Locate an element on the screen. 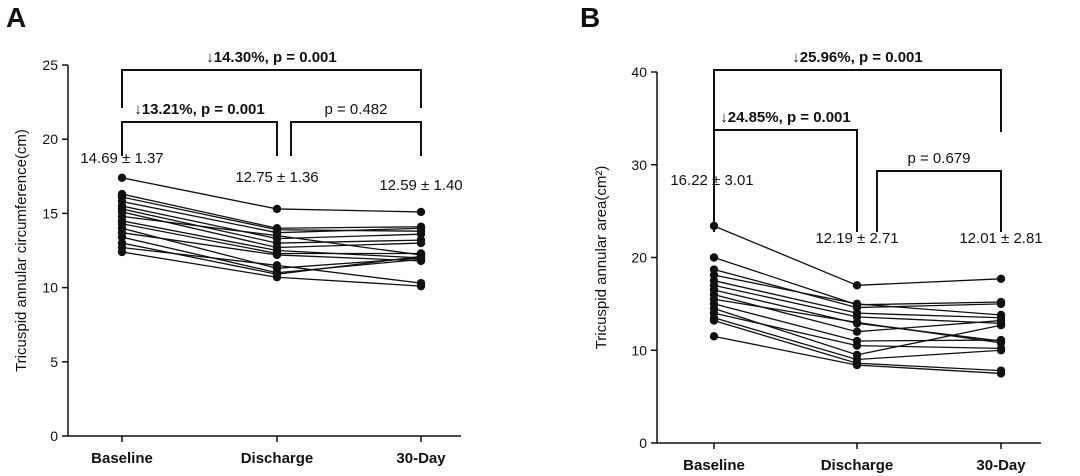 The width and height of the screenshot is (1080, 476). y-axis-title: Tricuspid annular circumference(cm) is located at coordinates (21, 250).